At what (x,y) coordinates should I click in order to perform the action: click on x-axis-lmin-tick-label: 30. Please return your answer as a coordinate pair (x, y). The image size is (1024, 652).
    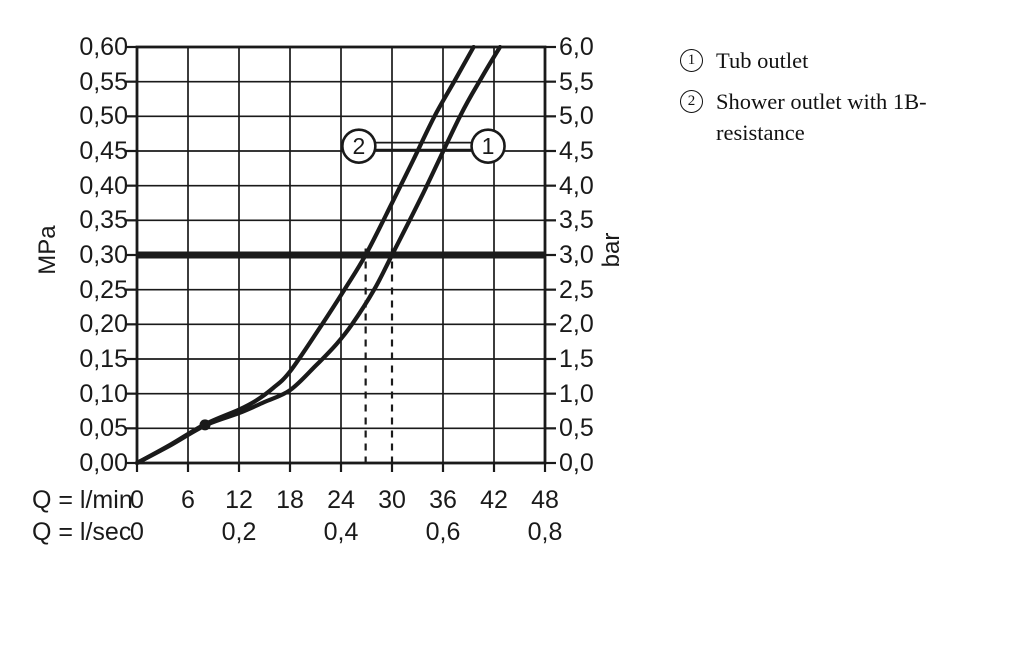
    Looking at the image, I should click on (392, 500).